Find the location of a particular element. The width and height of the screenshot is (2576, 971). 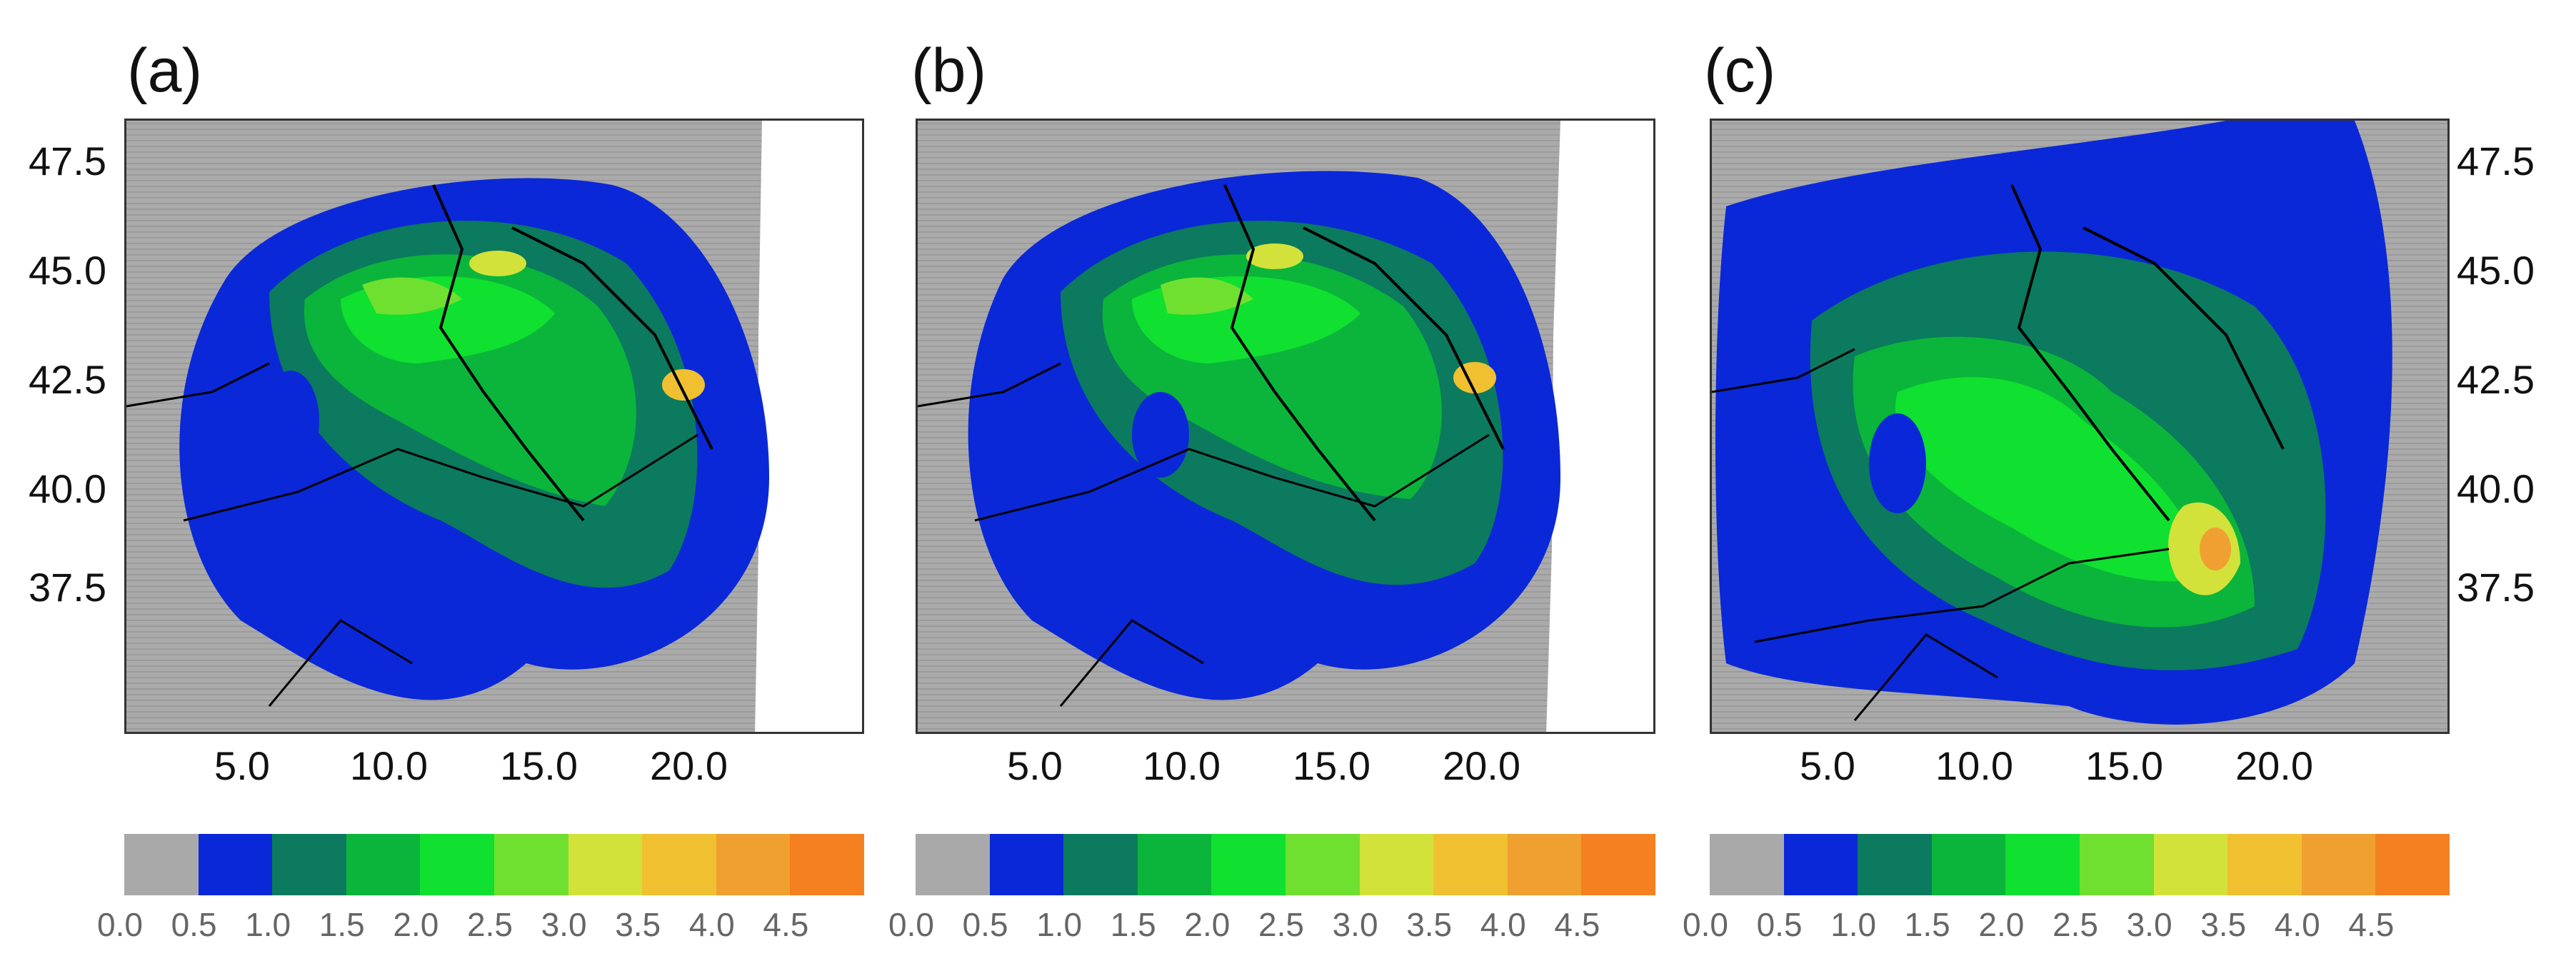

lat-tick-right-47-5: 47.5 is located at coordinates (2496, 161).